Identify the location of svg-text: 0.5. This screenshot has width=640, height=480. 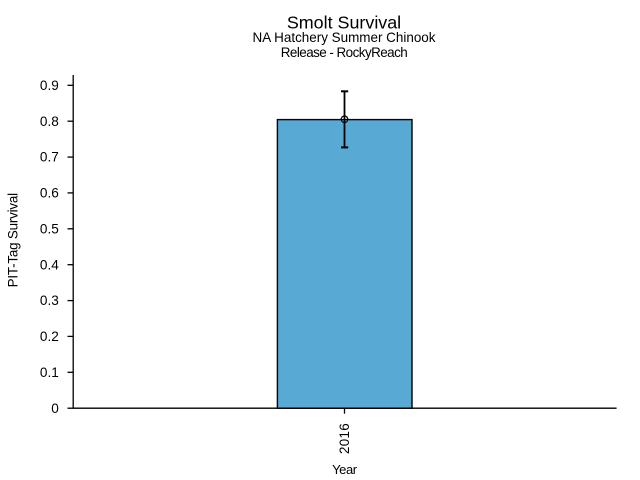
(49, 228).